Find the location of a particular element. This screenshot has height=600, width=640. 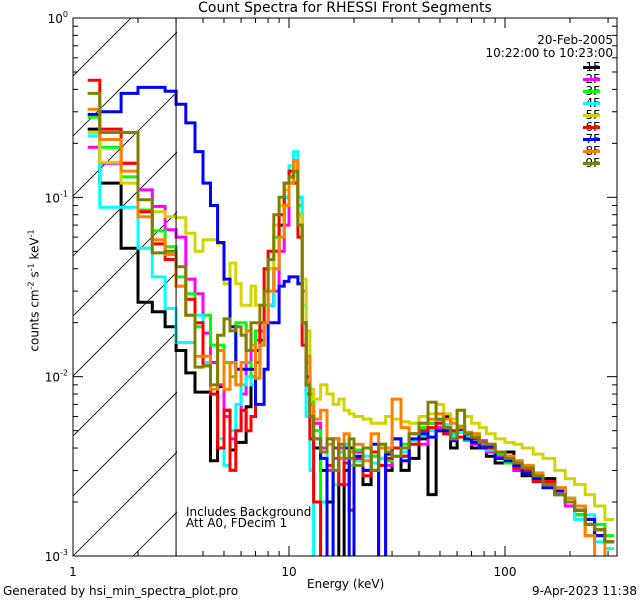

ylabel-exp: -2 is located at coordinates (31, 285).